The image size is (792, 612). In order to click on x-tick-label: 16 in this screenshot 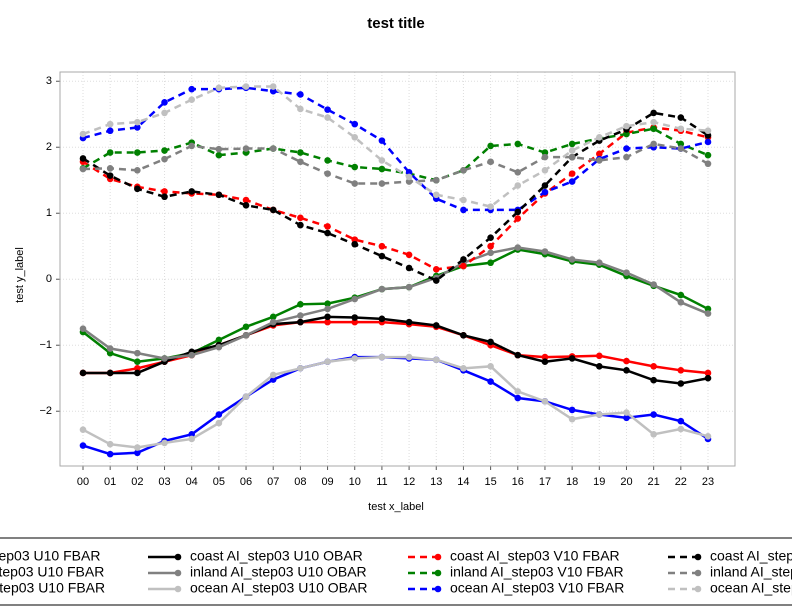, I will do `click(518, 482)`.